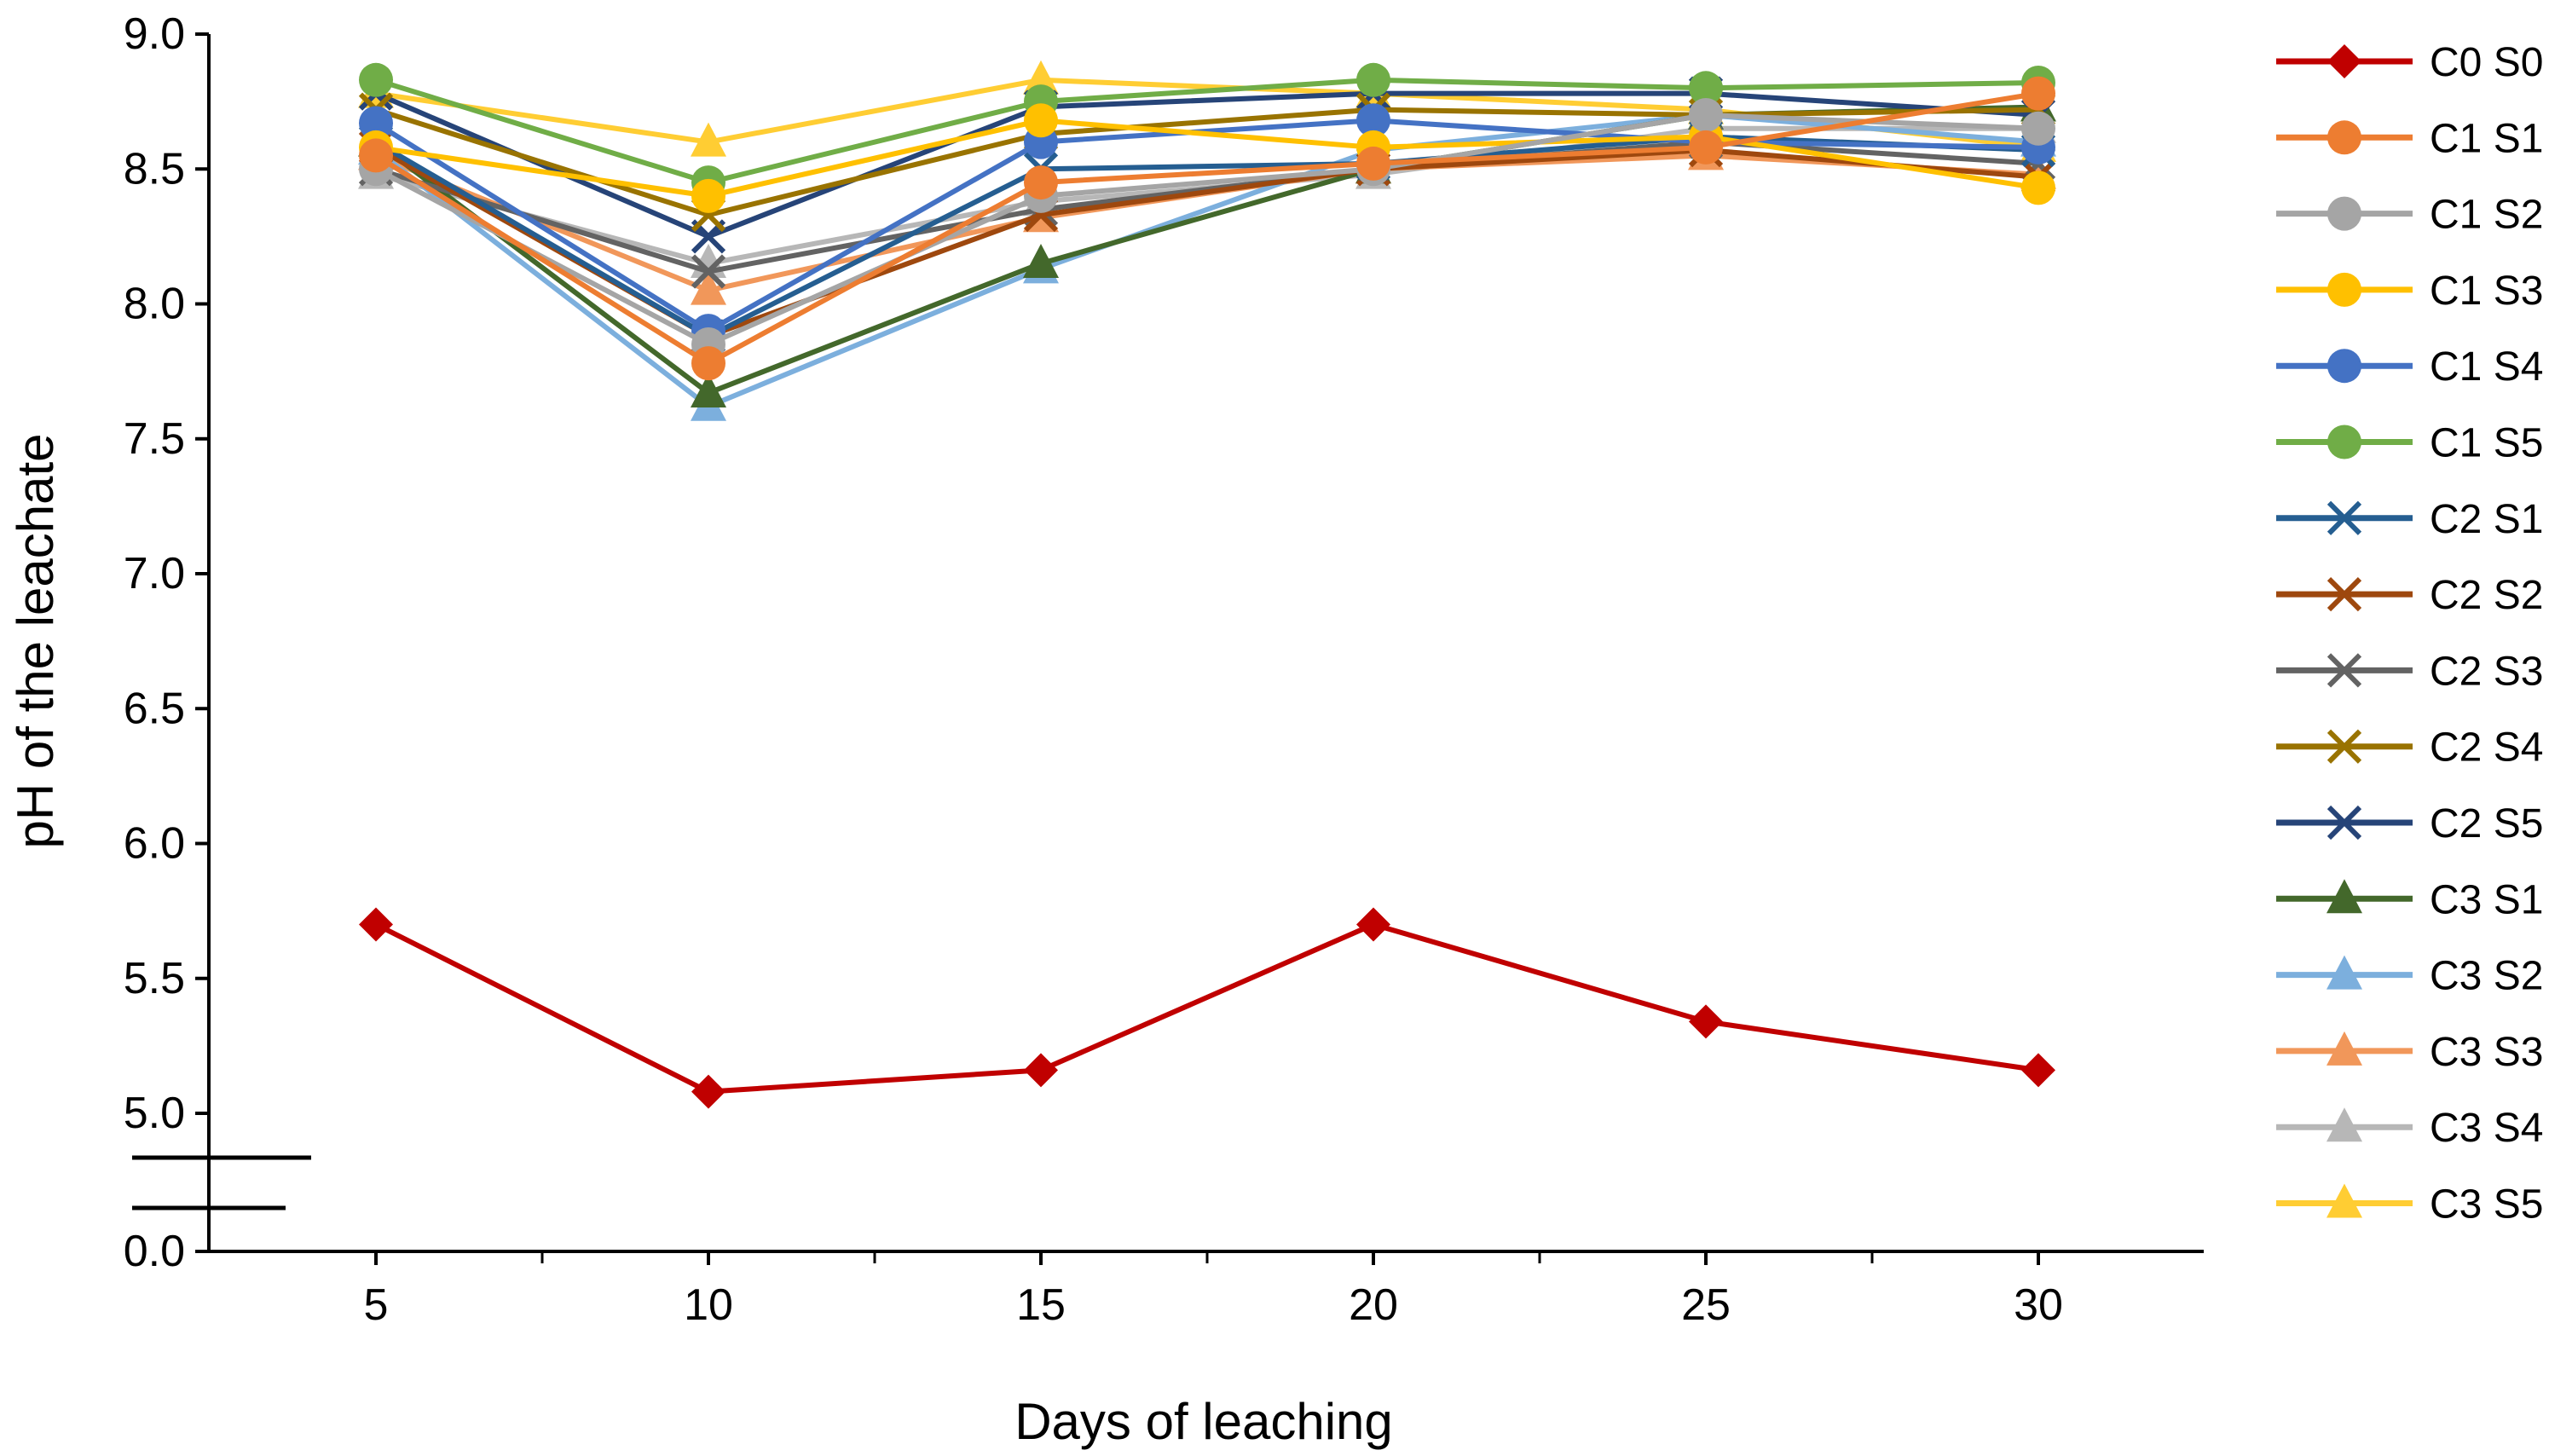 The height and width of the screenshot is (1456, 2549). Describe the element at coordinates (154, 573) in the screenshot. I see `y-tick-label: 7.0` at that location.